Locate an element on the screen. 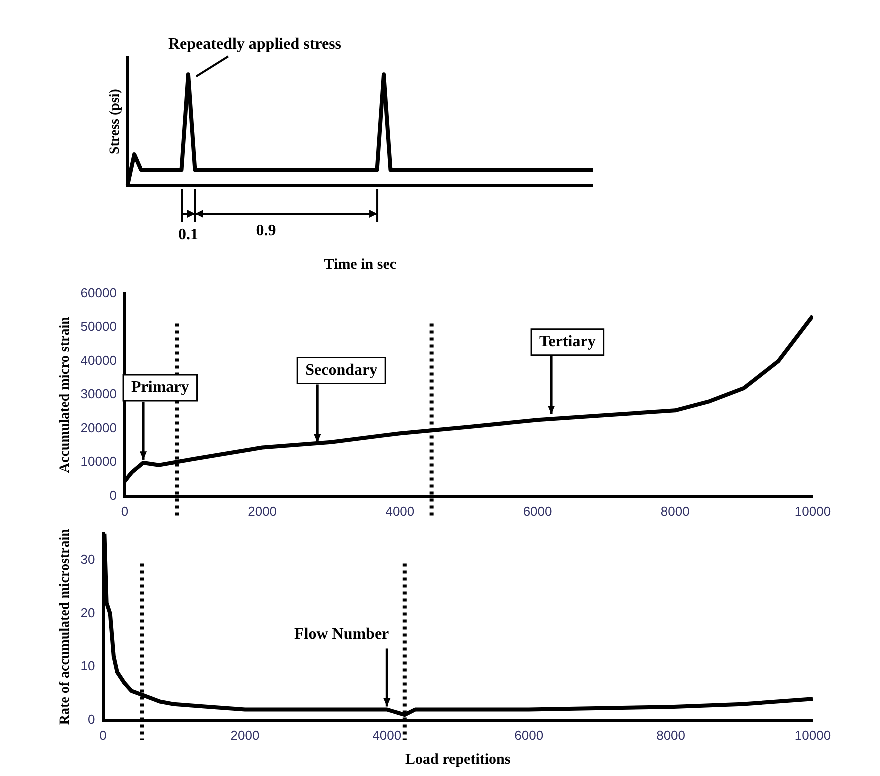 This screenshot has height=776, width=880. y-tick-label: 30000 is located at coordinates (98, 394).